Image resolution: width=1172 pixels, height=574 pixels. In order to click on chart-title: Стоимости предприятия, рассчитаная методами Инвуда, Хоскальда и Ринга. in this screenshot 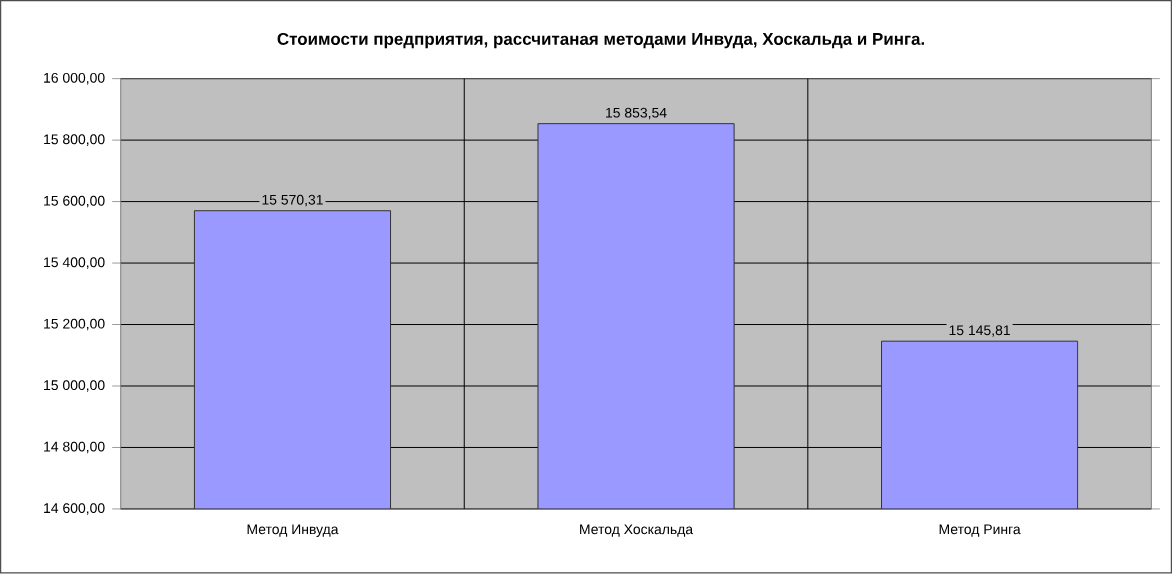, I will do `click(600, 41)`.